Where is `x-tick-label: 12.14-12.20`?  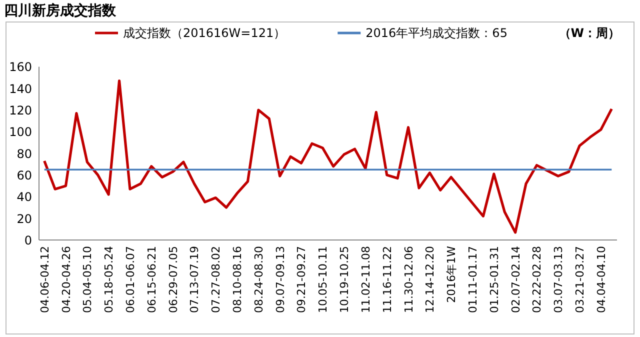 x-tick-label: 12.14-12.20 is located at coordinates (430, 279).